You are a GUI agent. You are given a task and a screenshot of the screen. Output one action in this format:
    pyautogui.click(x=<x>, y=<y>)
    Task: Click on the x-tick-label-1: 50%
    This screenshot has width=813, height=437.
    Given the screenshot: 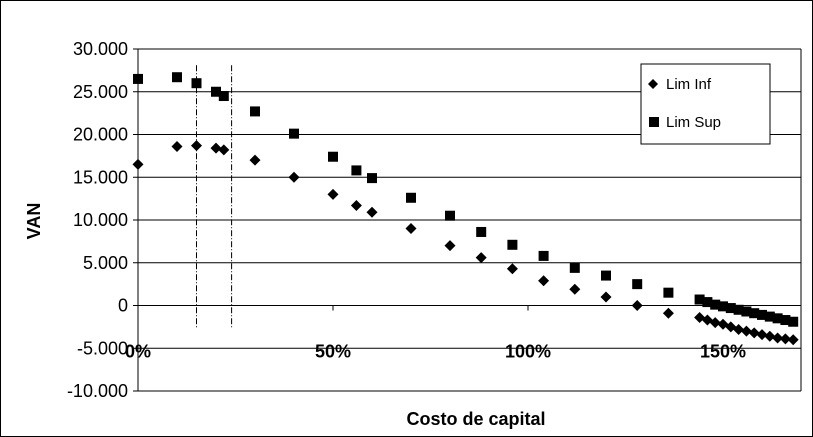 What is the action you would take?
    pyautogui.click(x=333, y=352)
    